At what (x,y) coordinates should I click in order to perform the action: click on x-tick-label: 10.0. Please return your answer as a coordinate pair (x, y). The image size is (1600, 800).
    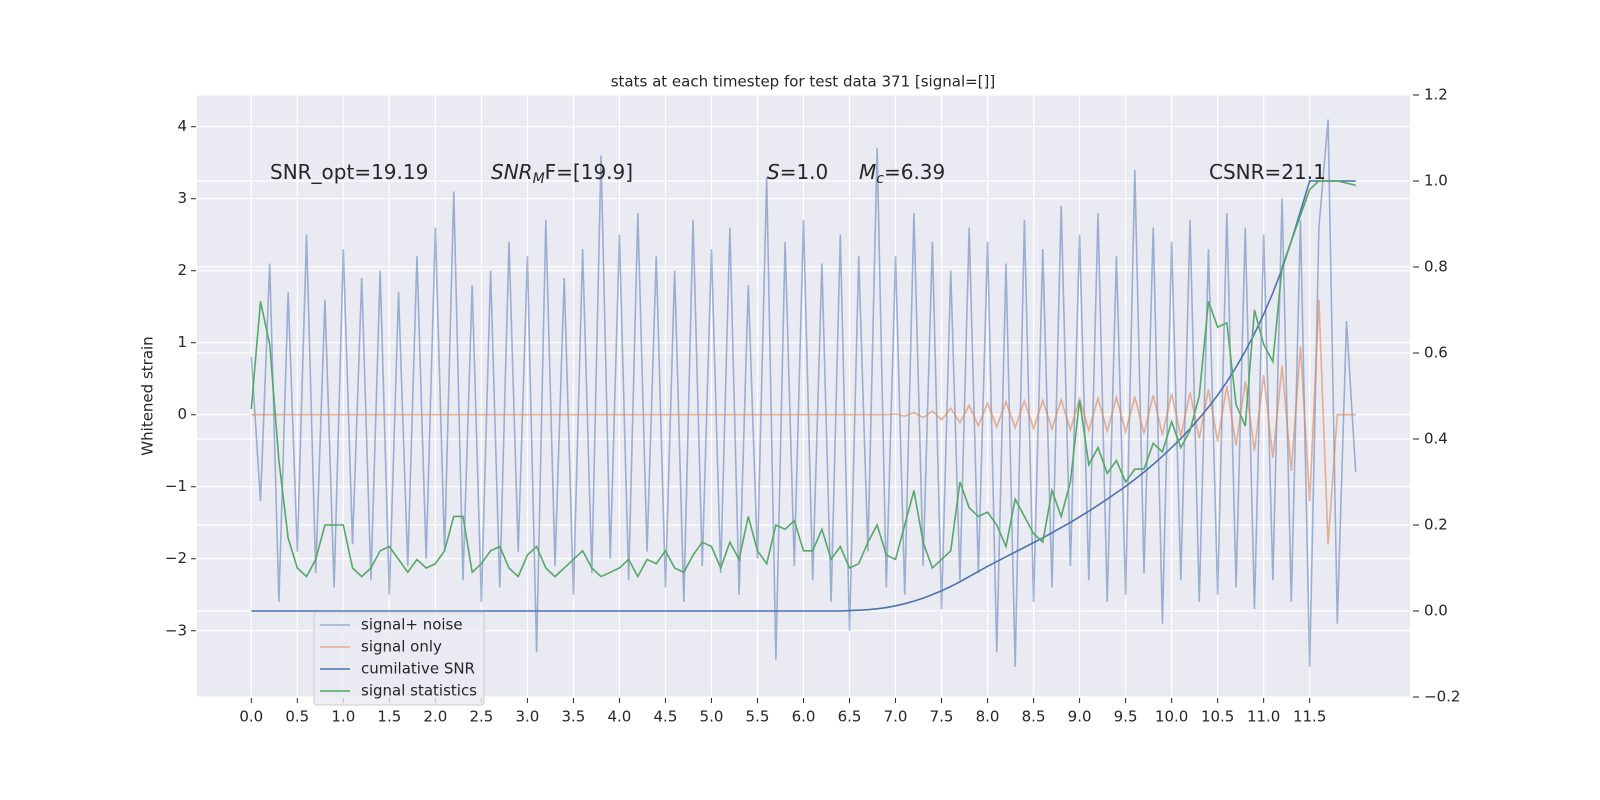
    Looking at the image, I should click on (1171, 717).